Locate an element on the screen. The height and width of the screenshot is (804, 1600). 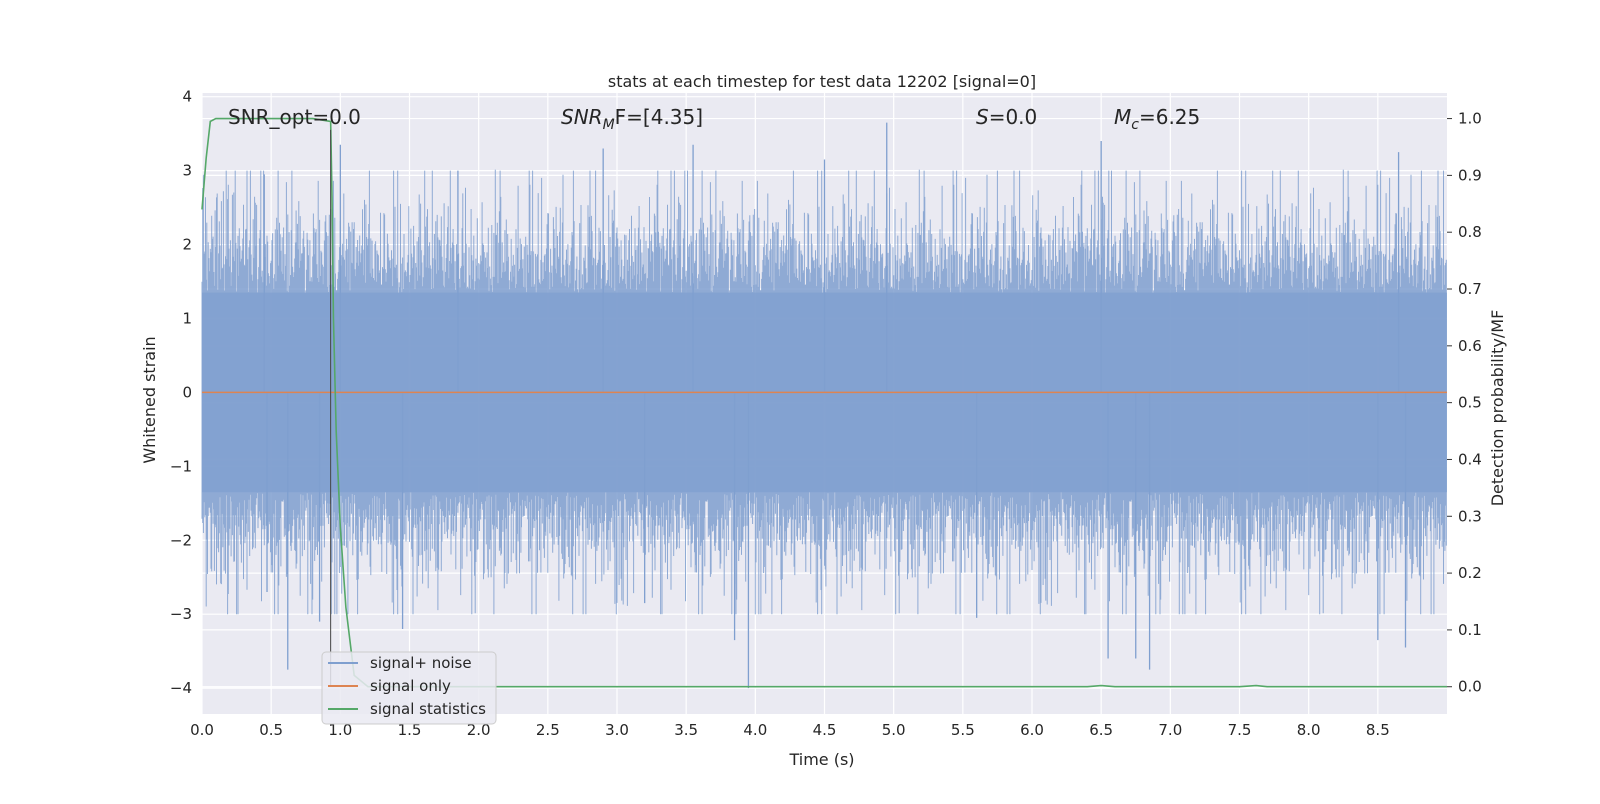
y-tick-label: −1 is located at coordinates (181, 466).